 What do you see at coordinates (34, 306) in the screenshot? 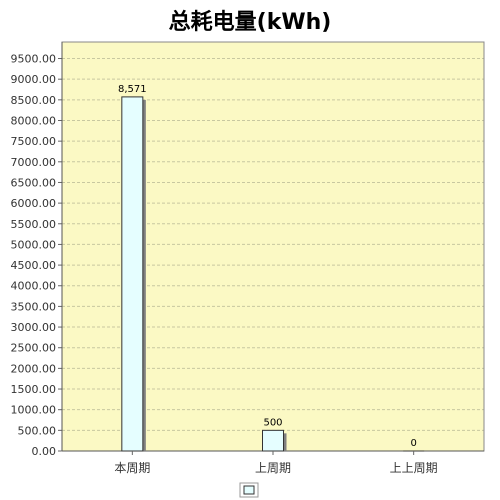
I see `y-tick-label: 3500.00` at bounding box center [34, 306].